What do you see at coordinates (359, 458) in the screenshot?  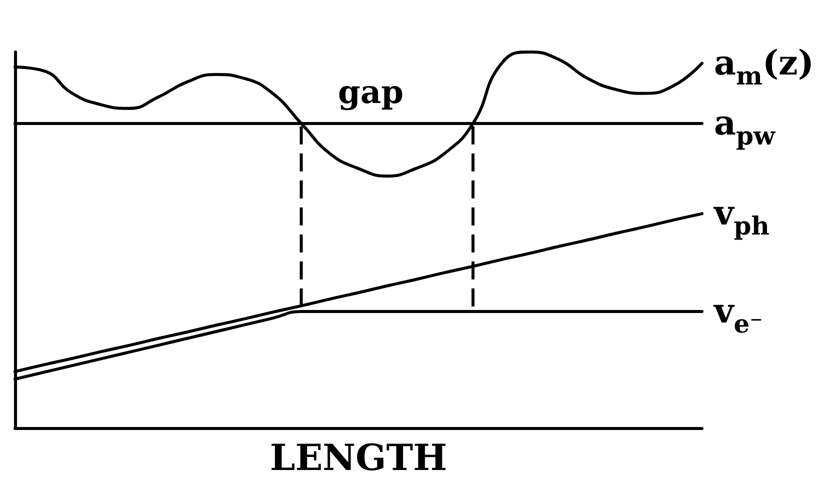 I see `x-axis-title: LENGTH` at bounding box center [359, 458].